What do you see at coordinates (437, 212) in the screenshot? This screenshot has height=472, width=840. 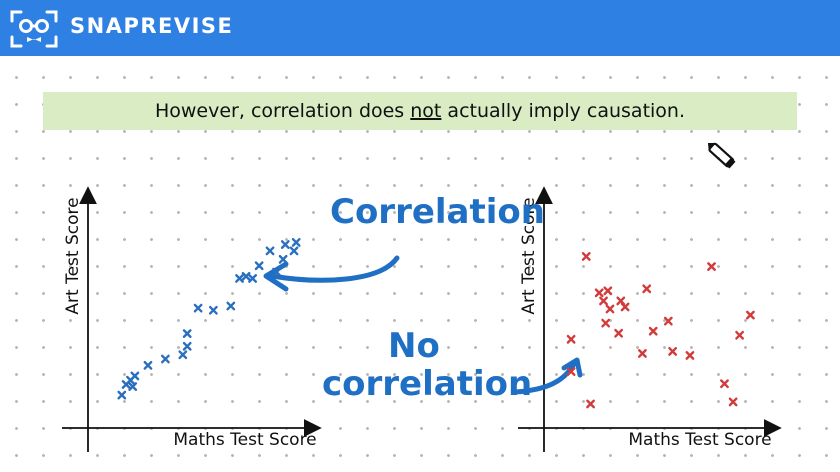 I see `correlation-note: Correlation` at bounding box center [437, 212].